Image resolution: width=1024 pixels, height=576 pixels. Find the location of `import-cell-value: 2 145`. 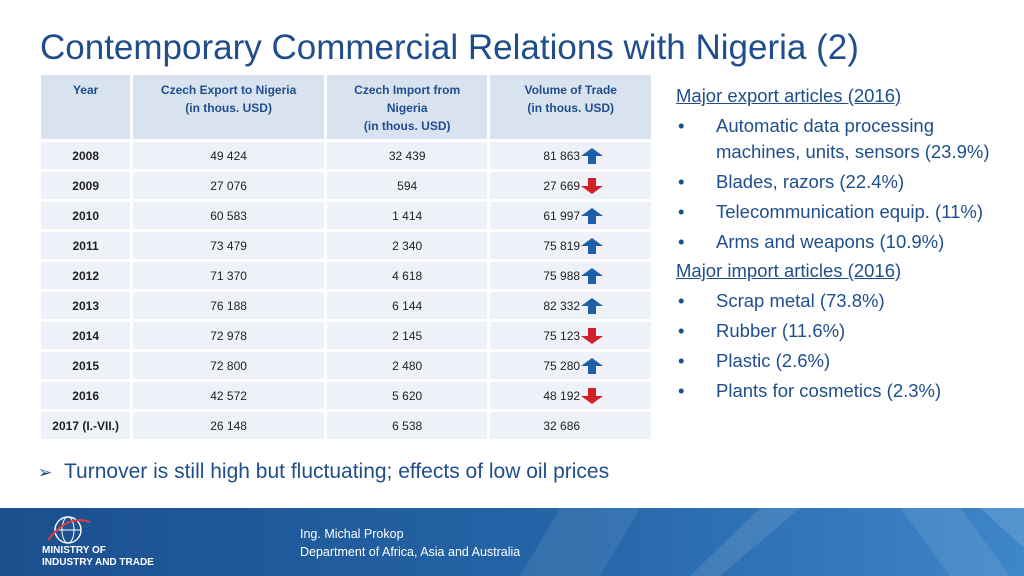

import-cell-value: 2 145 is located at coordinates (407, 335).